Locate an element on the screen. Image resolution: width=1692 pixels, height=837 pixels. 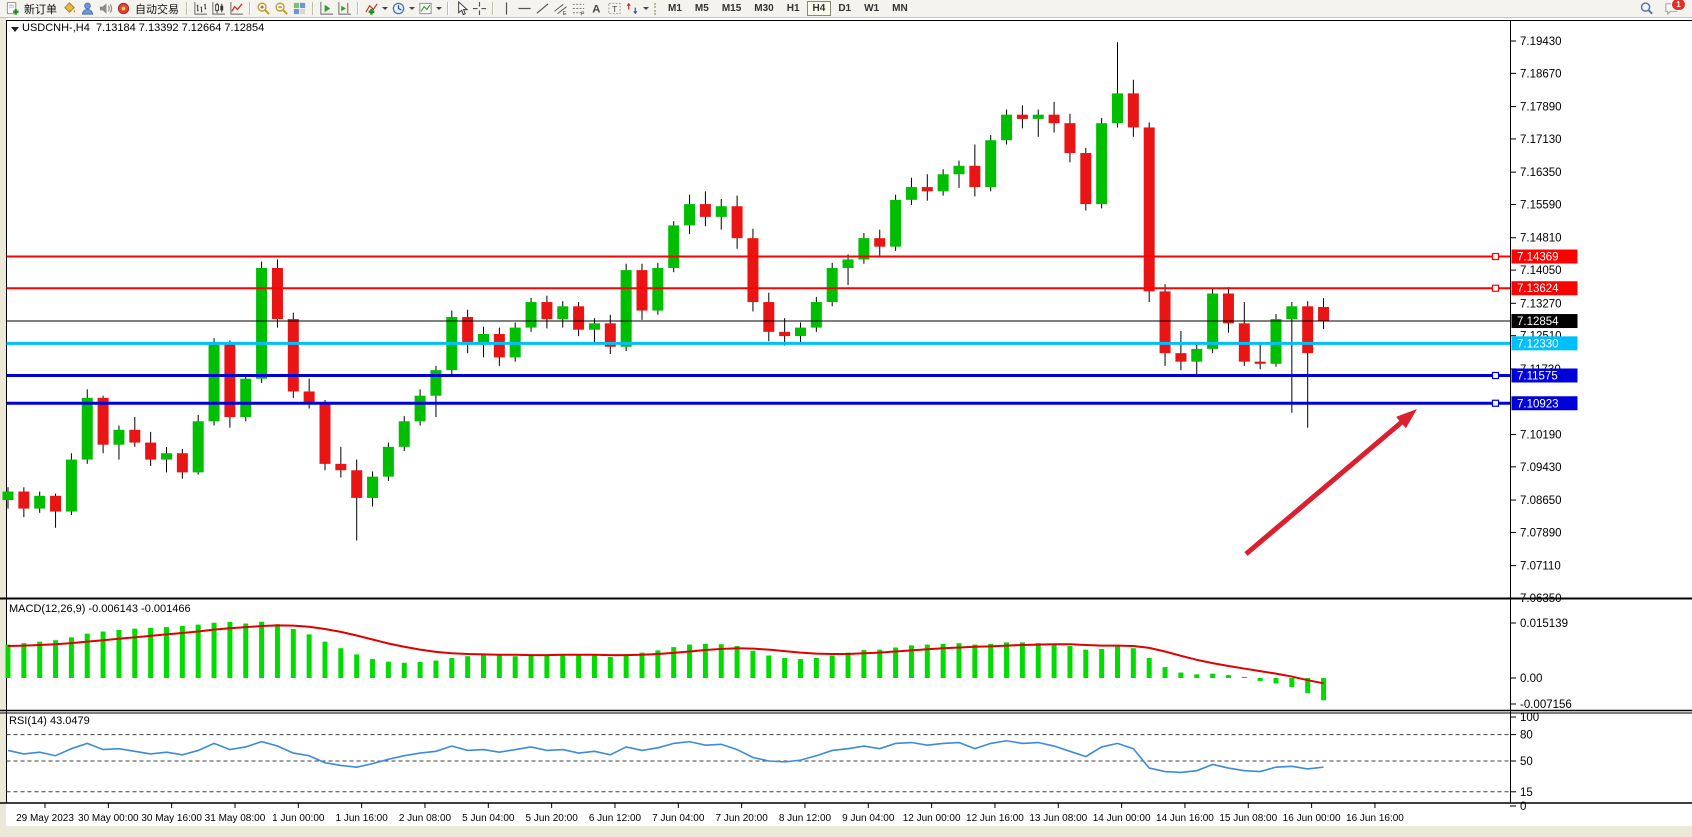
rsi-tick-label: 50 is located at coordinates (1526, 762).